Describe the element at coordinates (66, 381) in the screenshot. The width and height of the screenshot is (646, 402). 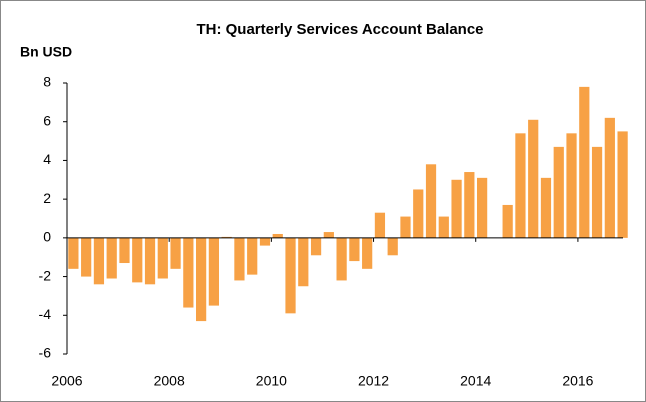
I see `x-tick-label: 2006` at that location.